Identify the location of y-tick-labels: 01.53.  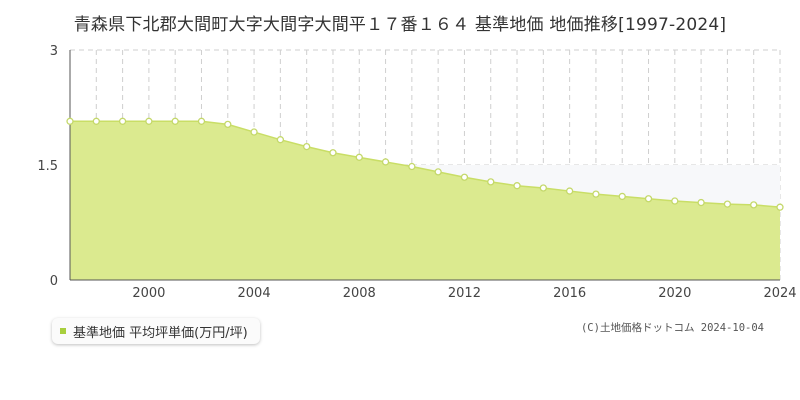
(47, 166).